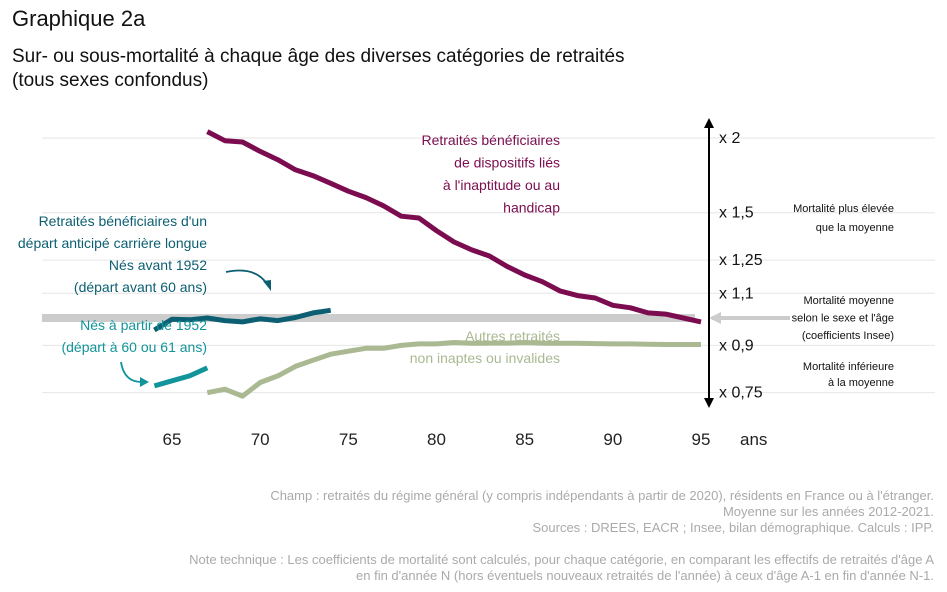 The image size is (947, 592). What do you see at coordinates (828, 511) in the screenshot?
I see `footnote-periode: Moyenne sur les années 2012-2021.` at bounding box center [828, 511].